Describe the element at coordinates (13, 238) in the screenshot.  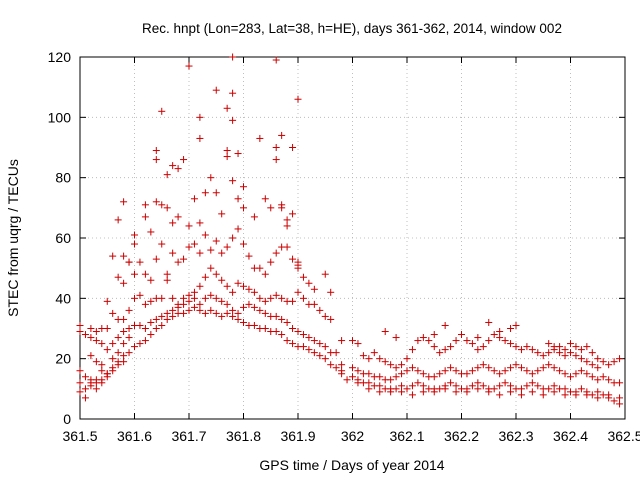
I see `y-axis-label: STEC from uqrg / TECUs` at that location.